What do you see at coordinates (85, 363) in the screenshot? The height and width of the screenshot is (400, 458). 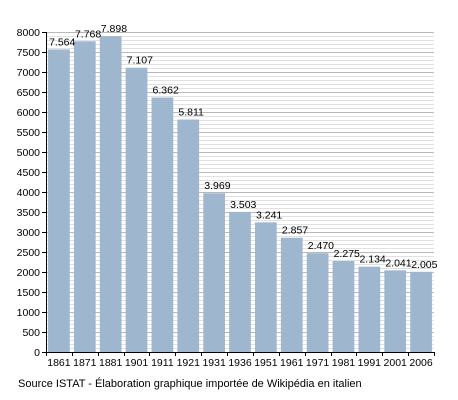 I see `x-tick-label-1871: 1871` at bounding box center [85, 363].